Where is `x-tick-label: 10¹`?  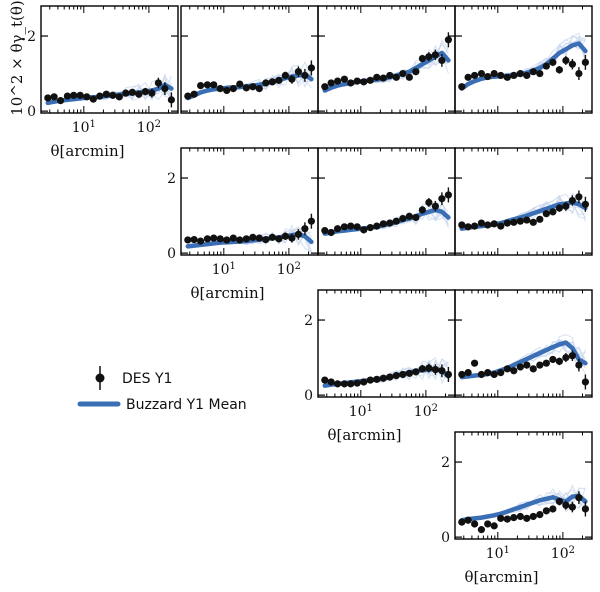
x-tick-label: 10¹ is located at coordinates (84, 128).